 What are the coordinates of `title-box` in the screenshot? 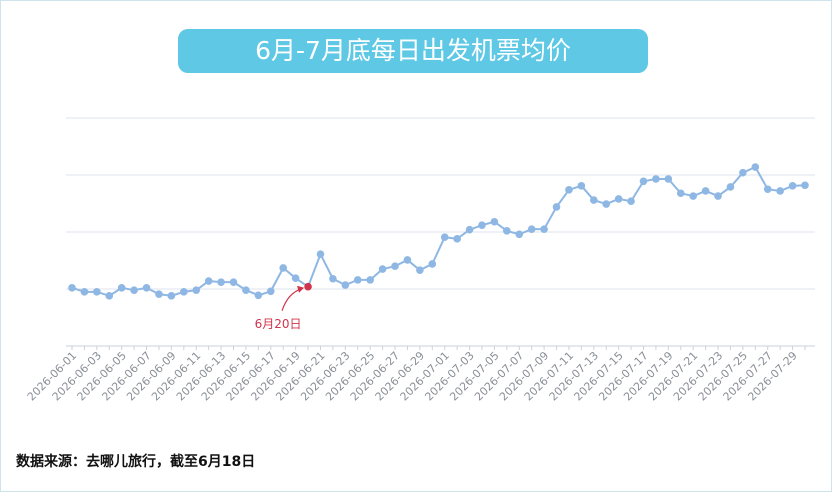 It's located at (413, 51).